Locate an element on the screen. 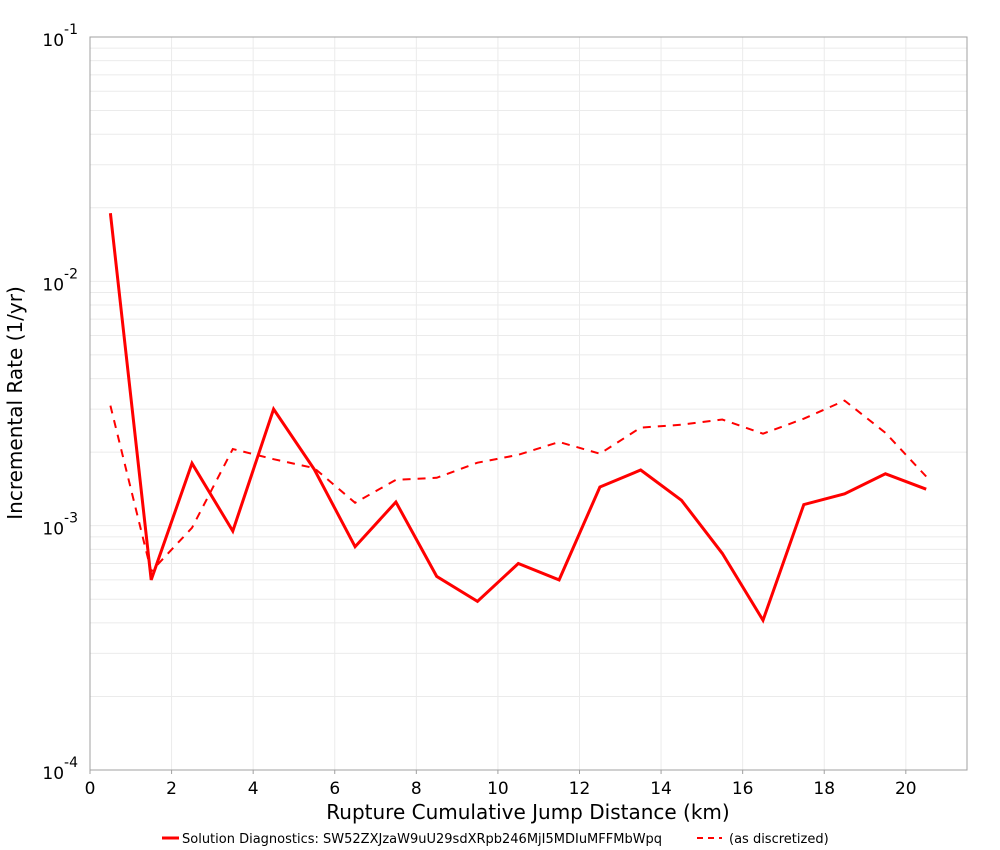  y-tick-label: 10⁻¹ is located at coordinates (60, 36).